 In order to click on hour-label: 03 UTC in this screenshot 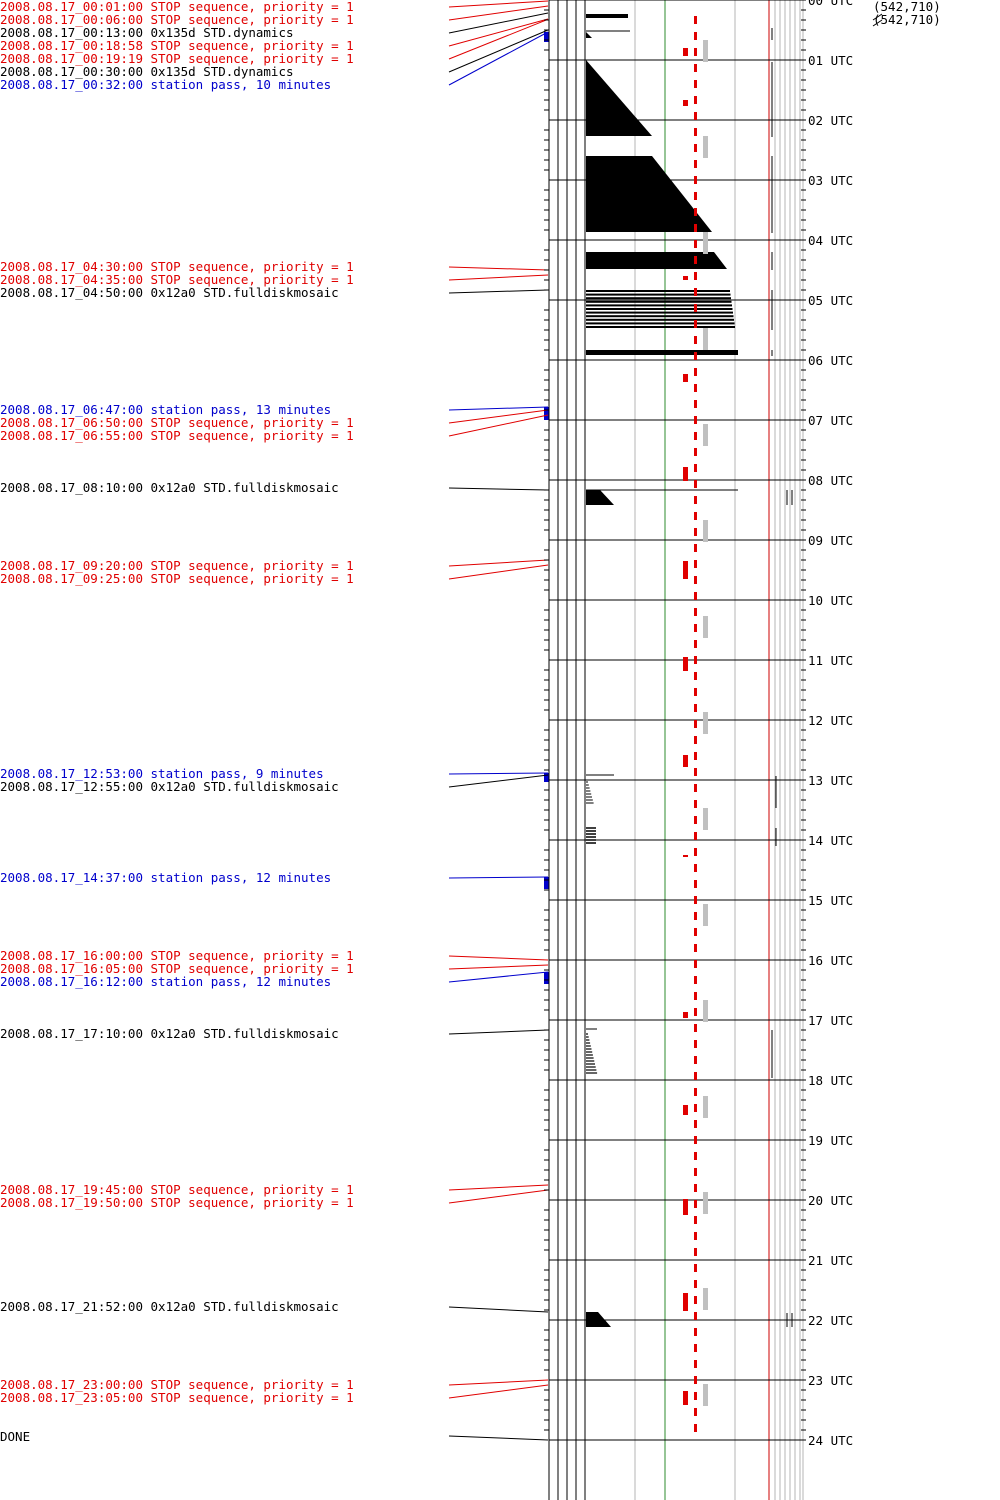, I will do `click(831, 180)`.